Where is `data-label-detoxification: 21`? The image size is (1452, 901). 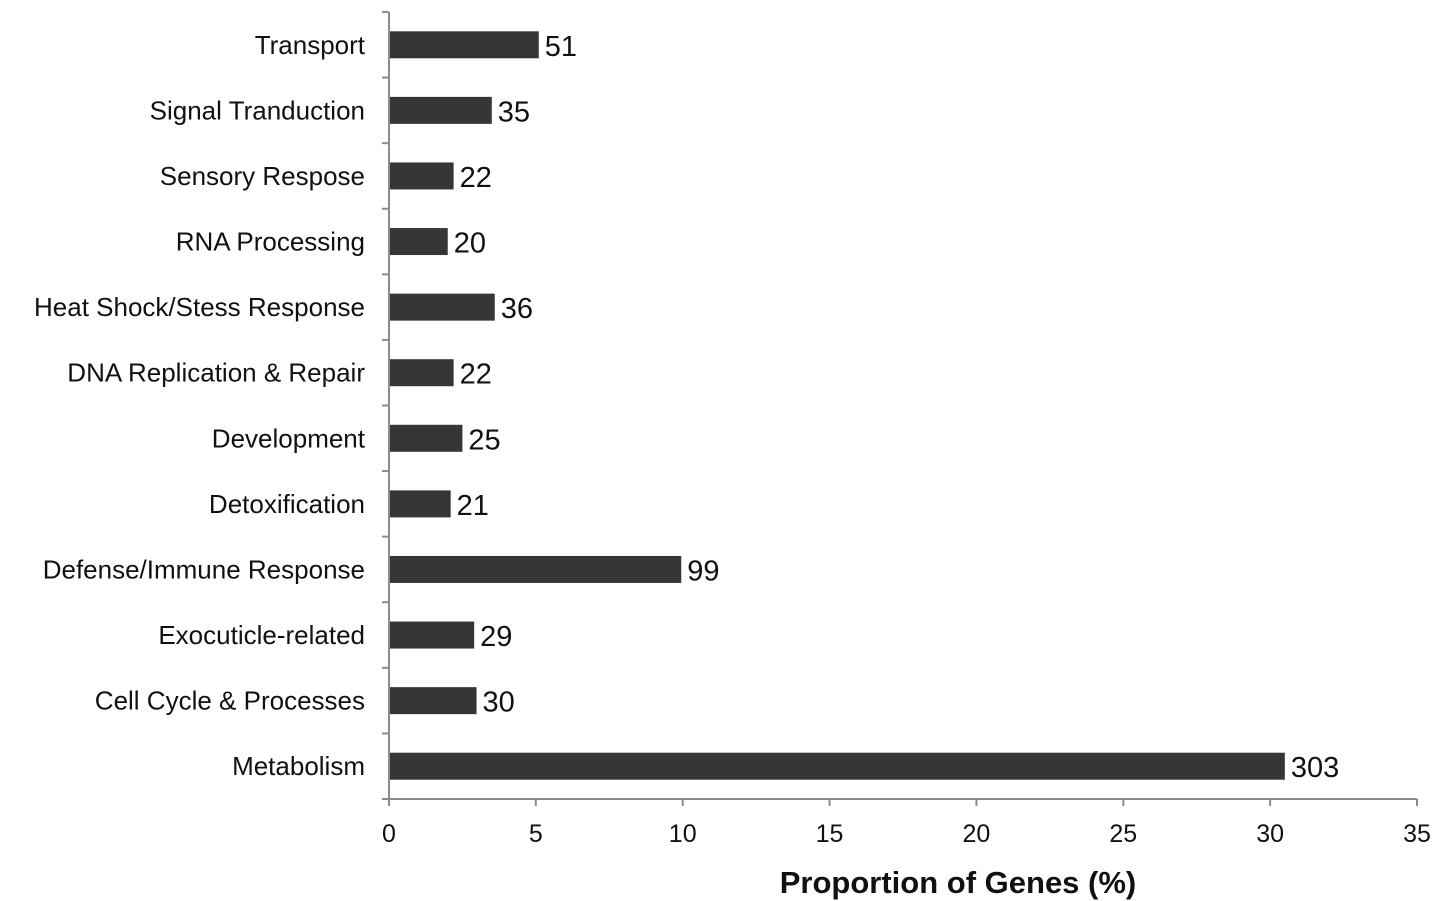 data-label-detoxification: 21 is located at coordinates (473, 506).